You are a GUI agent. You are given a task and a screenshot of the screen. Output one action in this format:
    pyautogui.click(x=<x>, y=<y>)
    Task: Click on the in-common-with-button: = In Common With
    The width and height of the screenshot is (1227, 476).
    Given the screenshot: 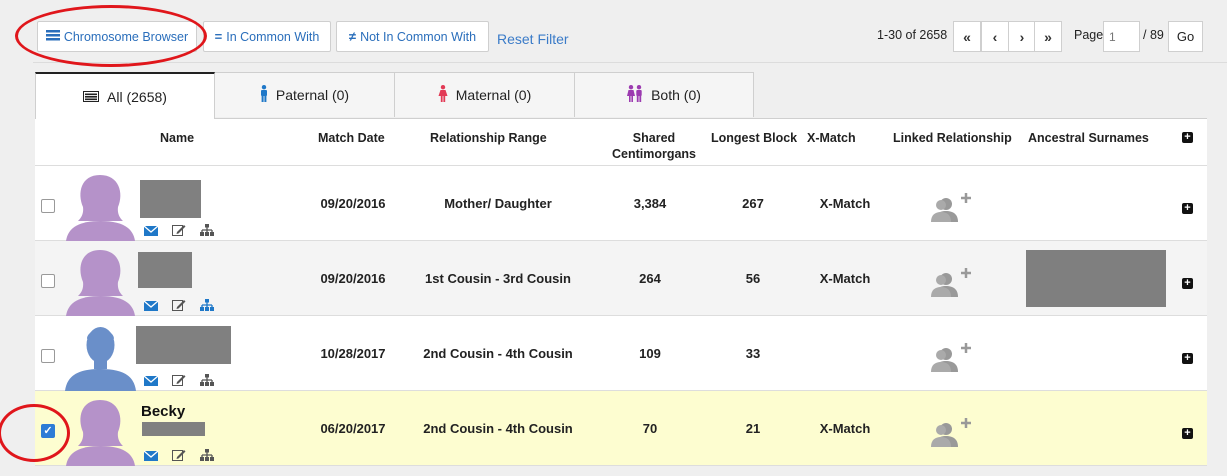 What is the action you would take?
    pyautogui.click(x=267, y=36)
    